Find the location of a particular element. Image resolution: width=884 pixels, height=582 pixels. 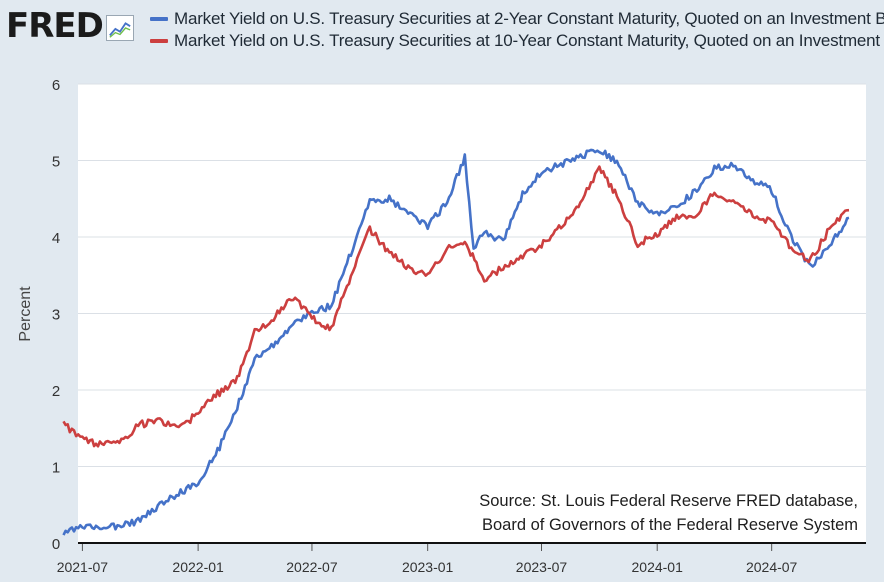

y-axis-ticks: 0 1 2 3 4 5 6 is located at coordinates (56, 315).